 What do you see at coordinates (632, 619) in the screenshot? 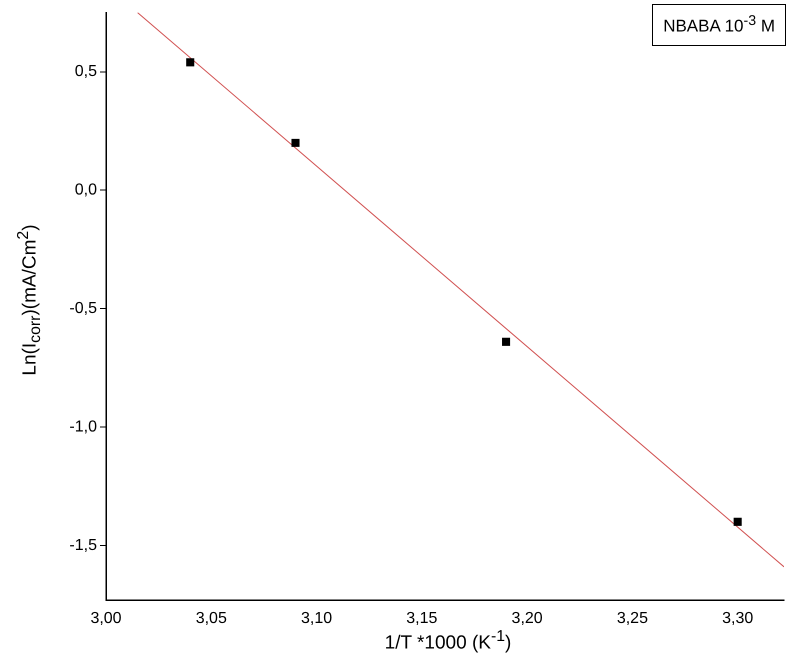
I see `x-tick-label: 3,25` at bounding box center [632, 619].